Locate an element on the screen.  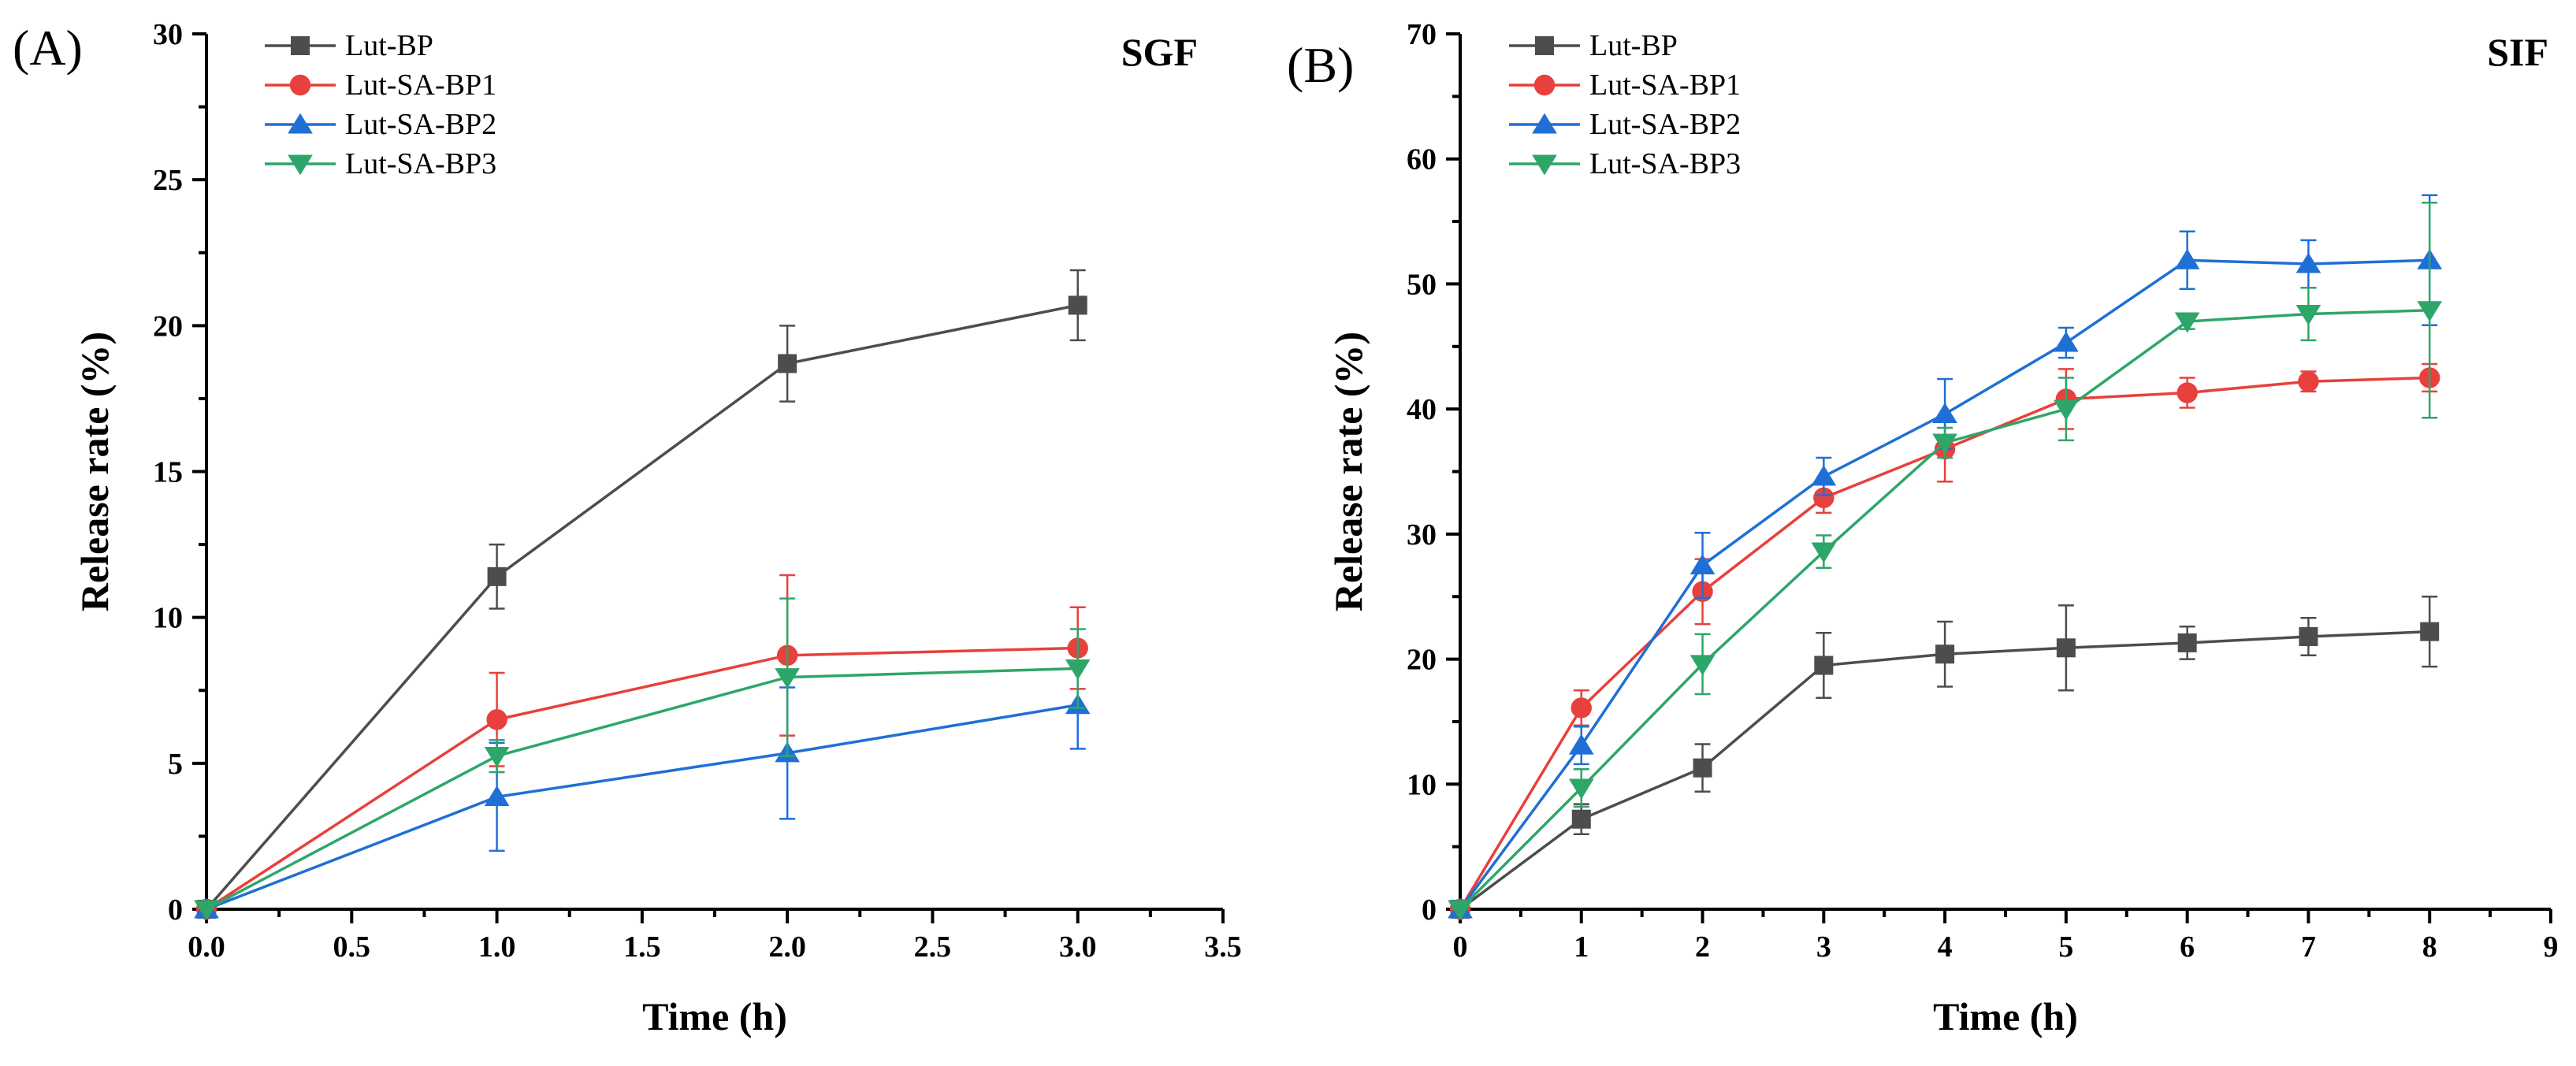
x-tick-label: 1.0 is located at coordinates (497, 947).